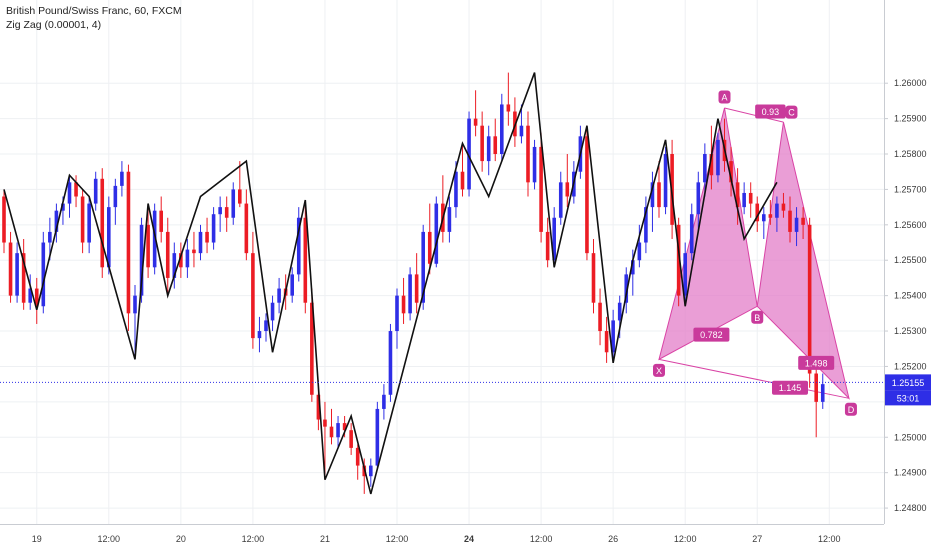 The image size is (932, 550). I want to click on y-tick-label: 1.25700, so click(910, 189).